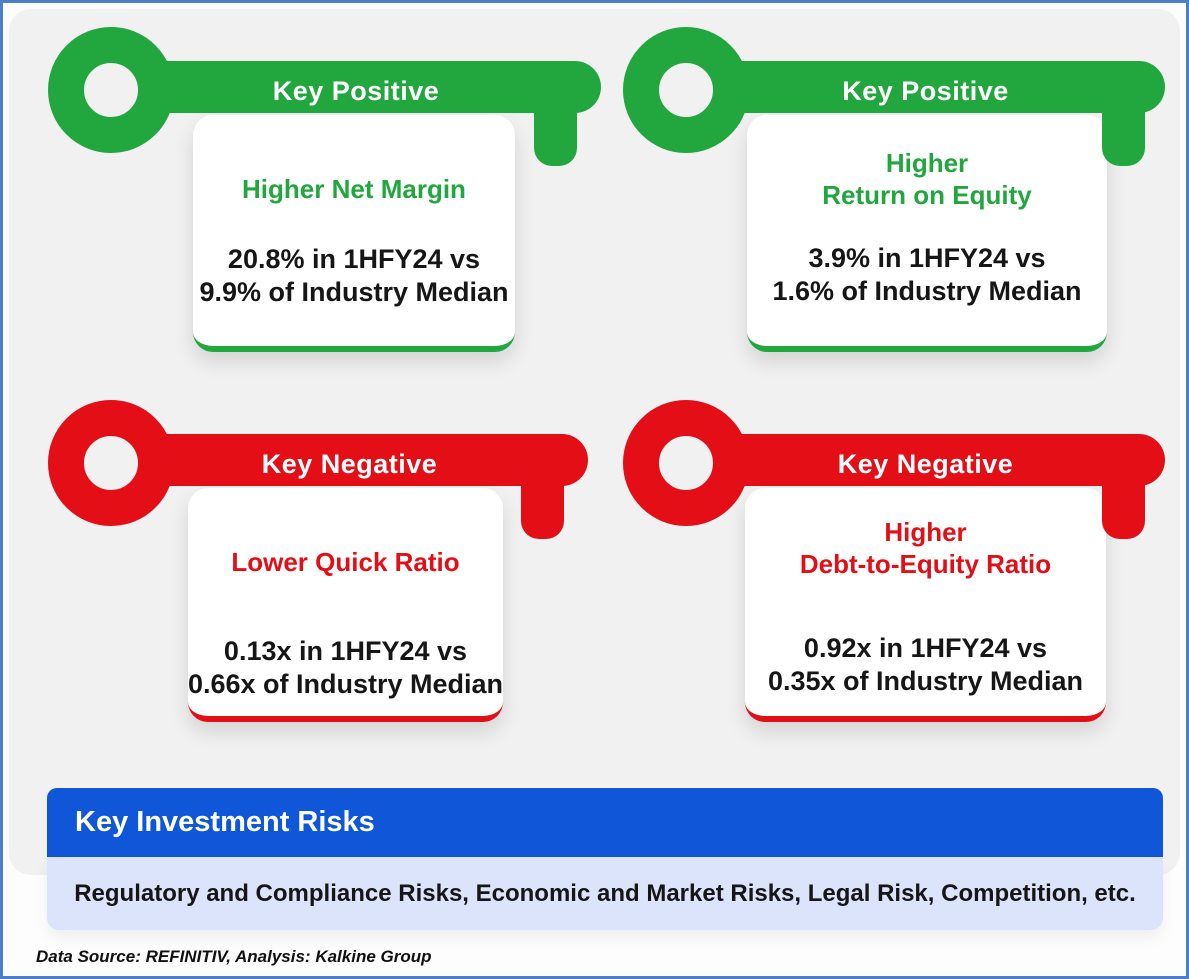 The image size is (1189, 979). What do you see at coordinates (354, 292) in the screenshot?
I see `card-metric-line: 9.9% of Industry Median` at bounding box center [354, 292].